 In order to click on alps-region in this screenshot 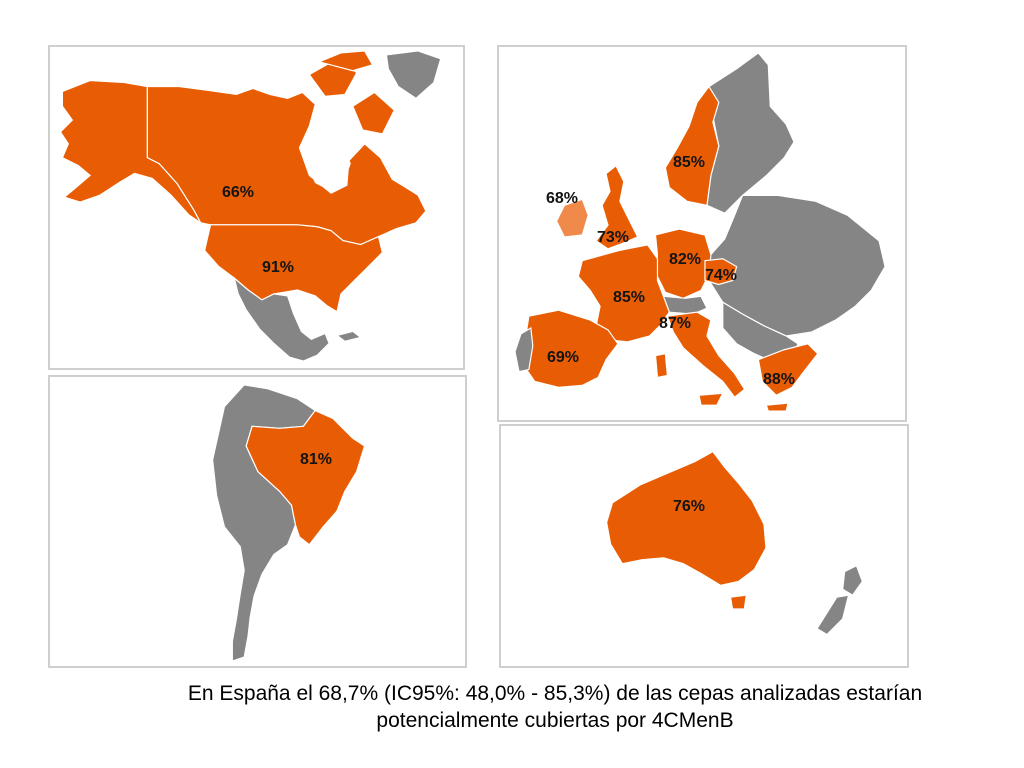, I will do `click(685, 305)`.